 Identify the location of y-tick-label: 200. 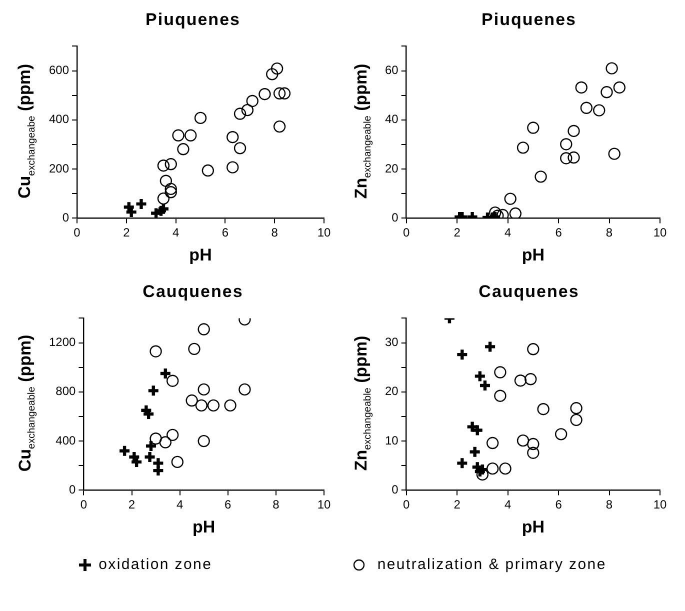
(59, 168).